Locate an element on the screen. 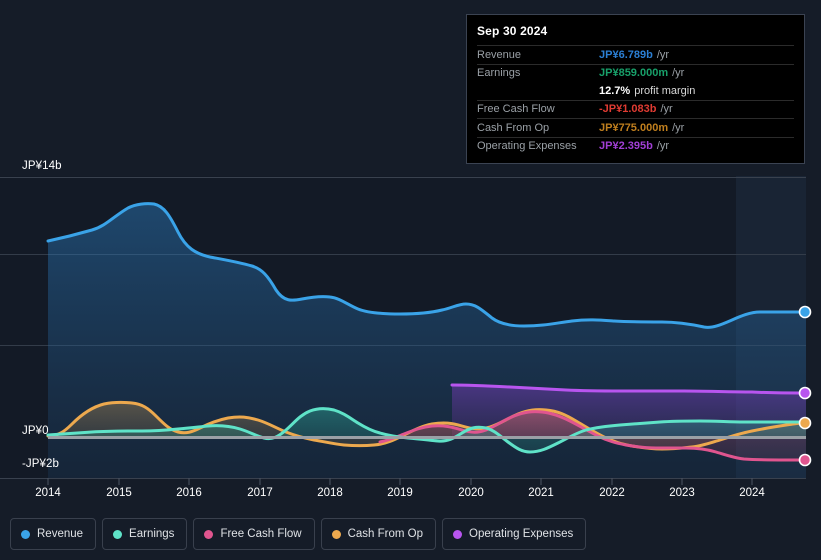 This screenshot has width=821, height=560. endpoint-marker-cash-from-op is located at coordinates (805, 423).